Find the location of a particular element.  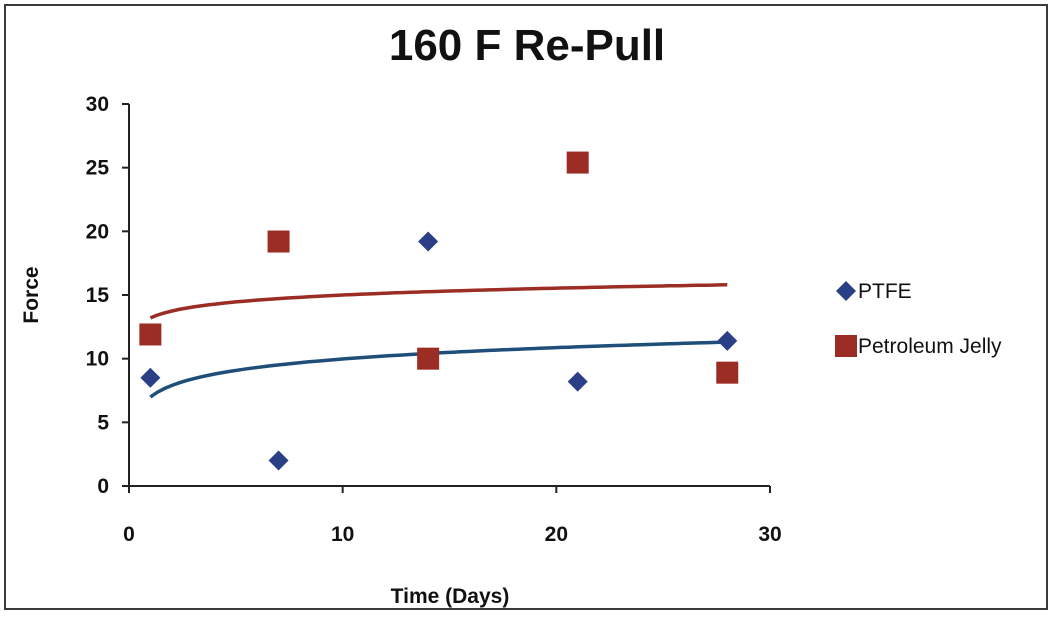

y-axis-title: Force is located at coordinates (31, 294).